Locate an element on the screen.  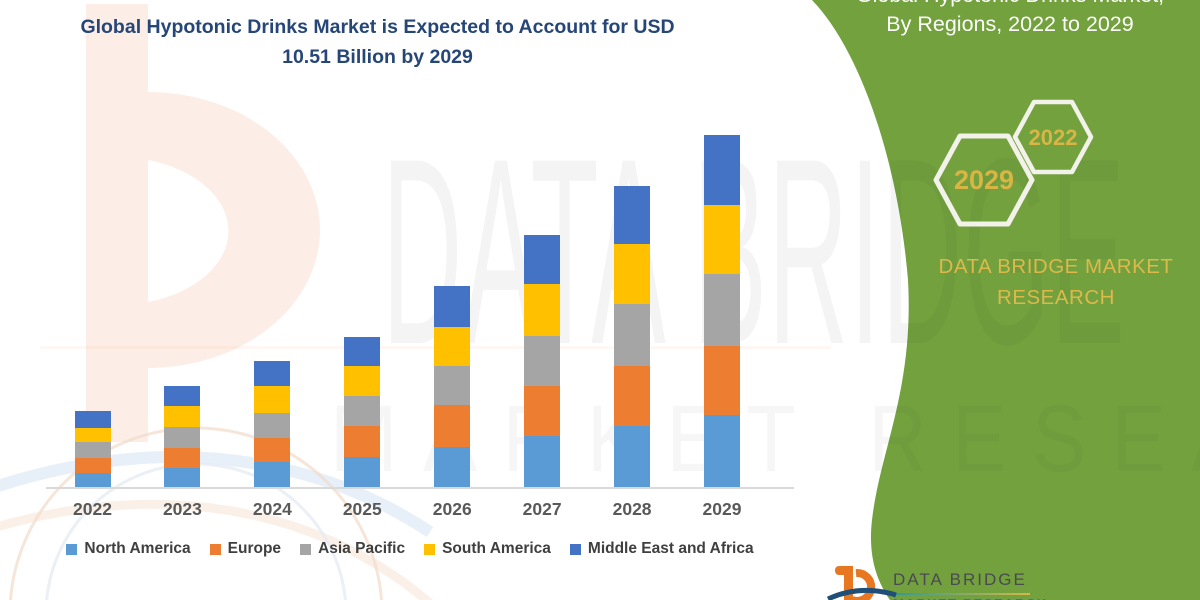
x-axis-label-2023: 2023 is located at coordinates (182, 509).